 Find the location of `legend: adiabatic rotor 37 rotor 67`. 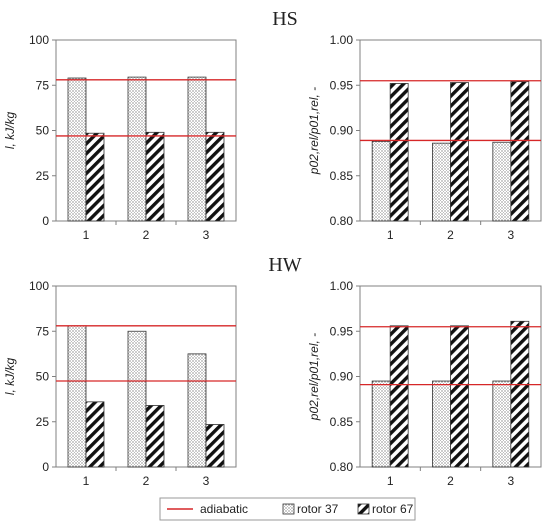

legend: adiabatic rotor 37 rotor 67 is located at coordinates (287, 509).